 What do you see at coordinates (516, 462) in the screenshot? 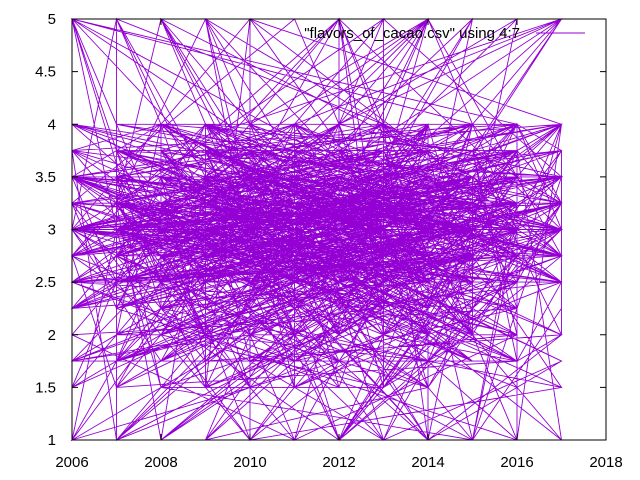
I see `x-tick-label-5: 2016` at bounding box center [516, 462].